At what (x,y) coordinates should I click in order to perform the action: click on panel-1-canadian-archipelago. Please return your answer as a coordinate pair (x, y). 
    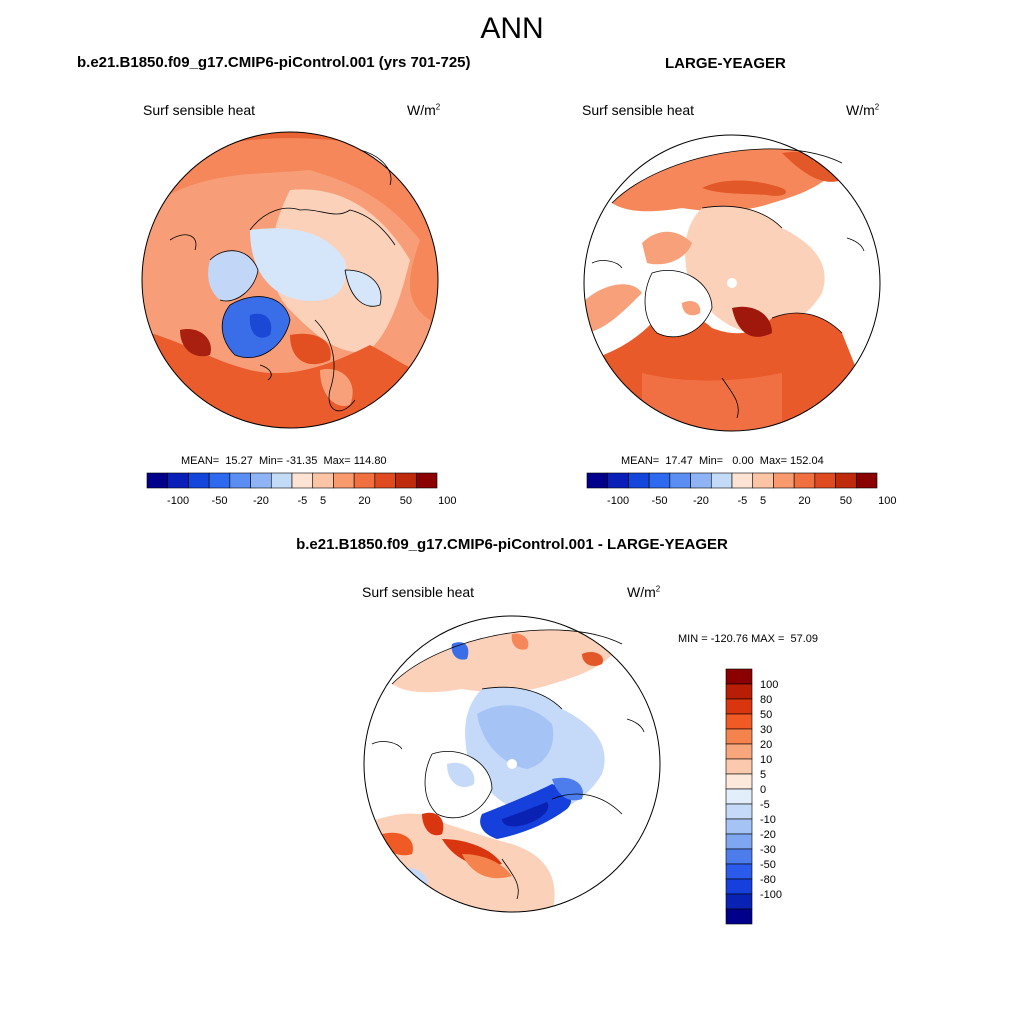
    Looking at the image, I should click on (233, 275).